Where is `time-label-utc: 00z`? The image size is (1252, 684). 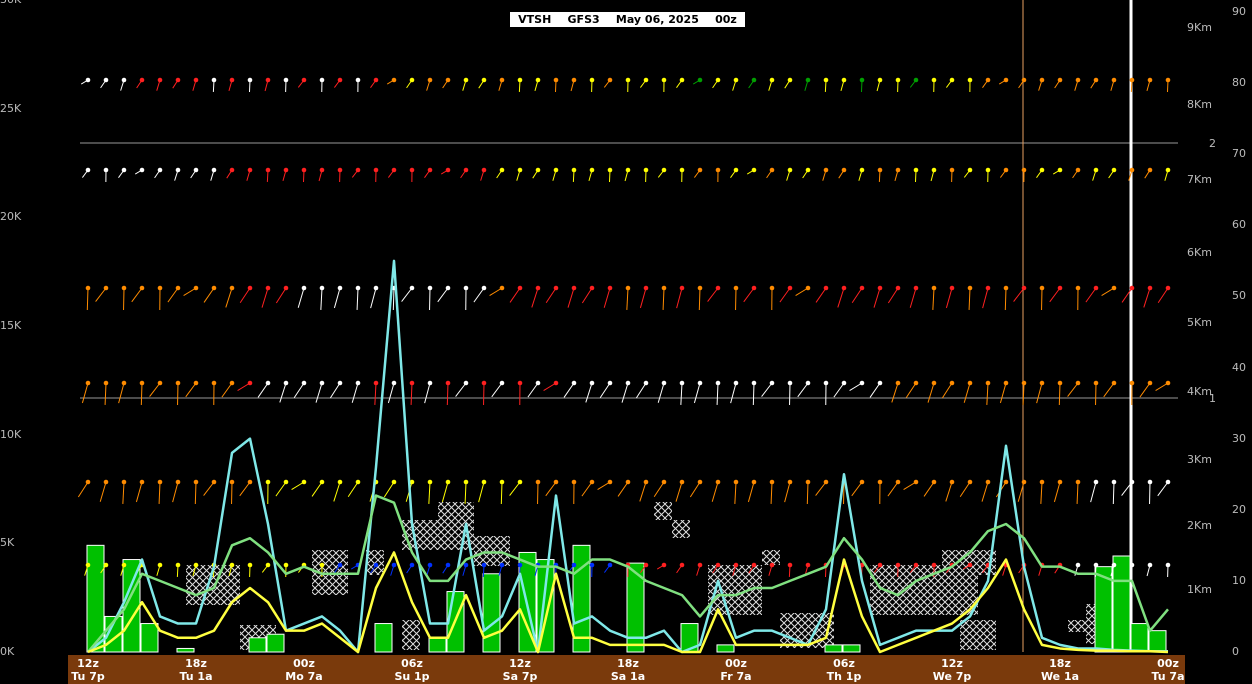
time-label-utc: 00z is located at coordinates (736, 663).